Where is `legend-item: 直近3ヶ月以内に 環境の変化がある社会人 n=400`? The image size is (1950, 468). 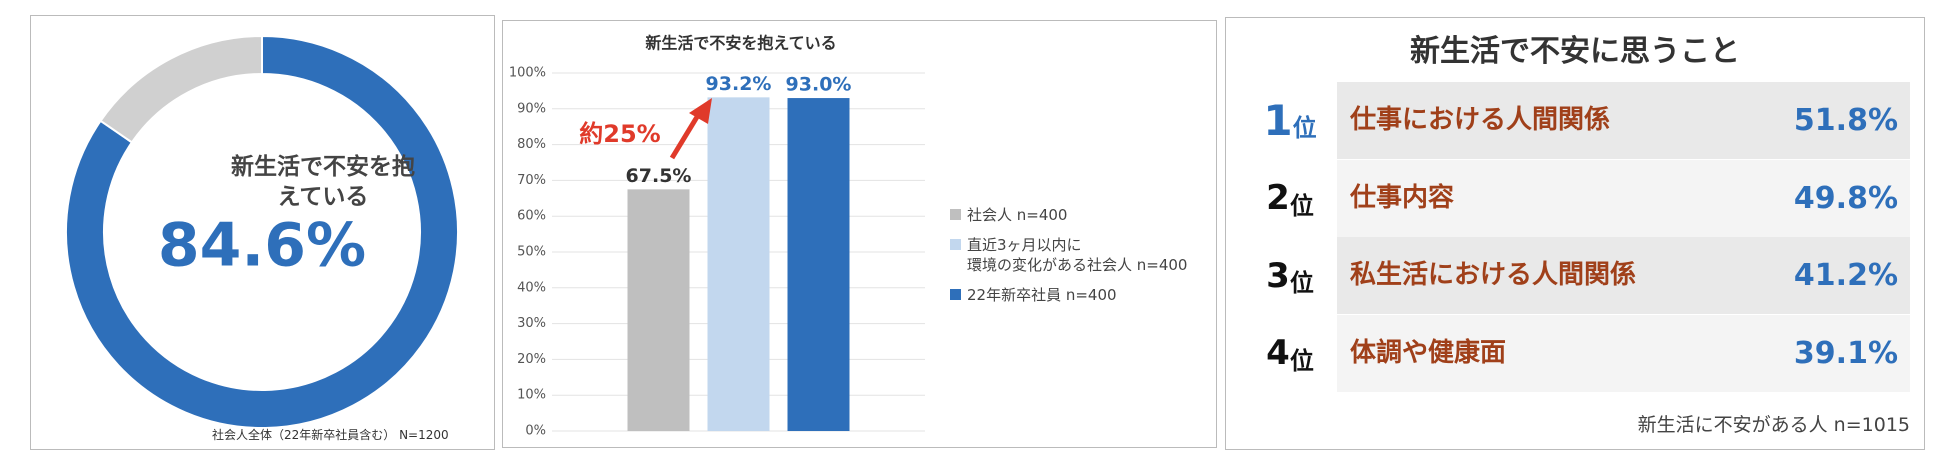
legend-item: 直近3ヶ月以内に 環境の変化がある社会人 n=400 is located at coordinates (1068, 255).